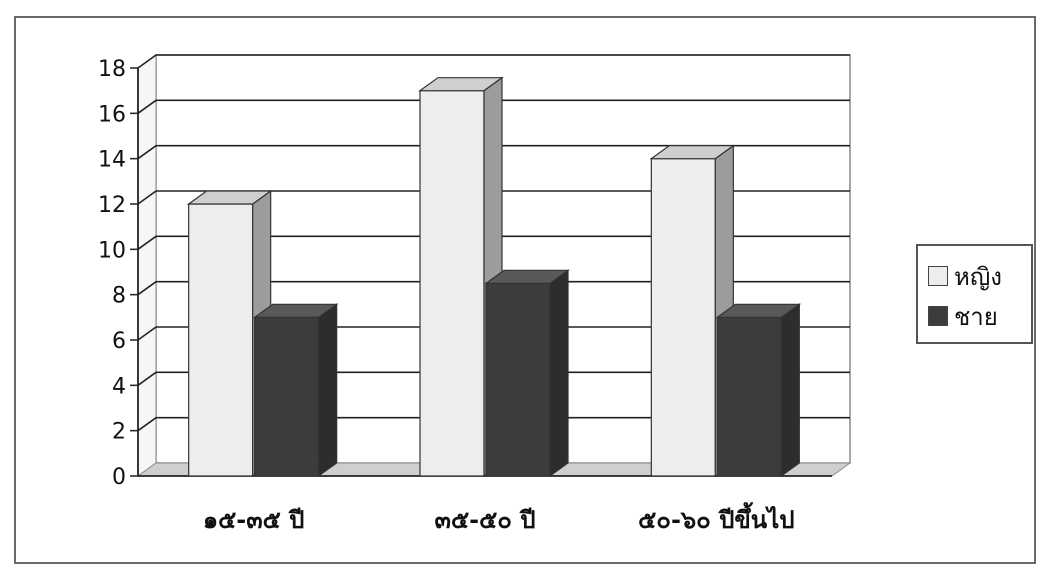 The image size is (1045, 570). What do you see at coordinates (254, 520) in the screenshot?
I see `x-category-label: ๑๕-๓๕ ปี` at bounding box center [254, 520].